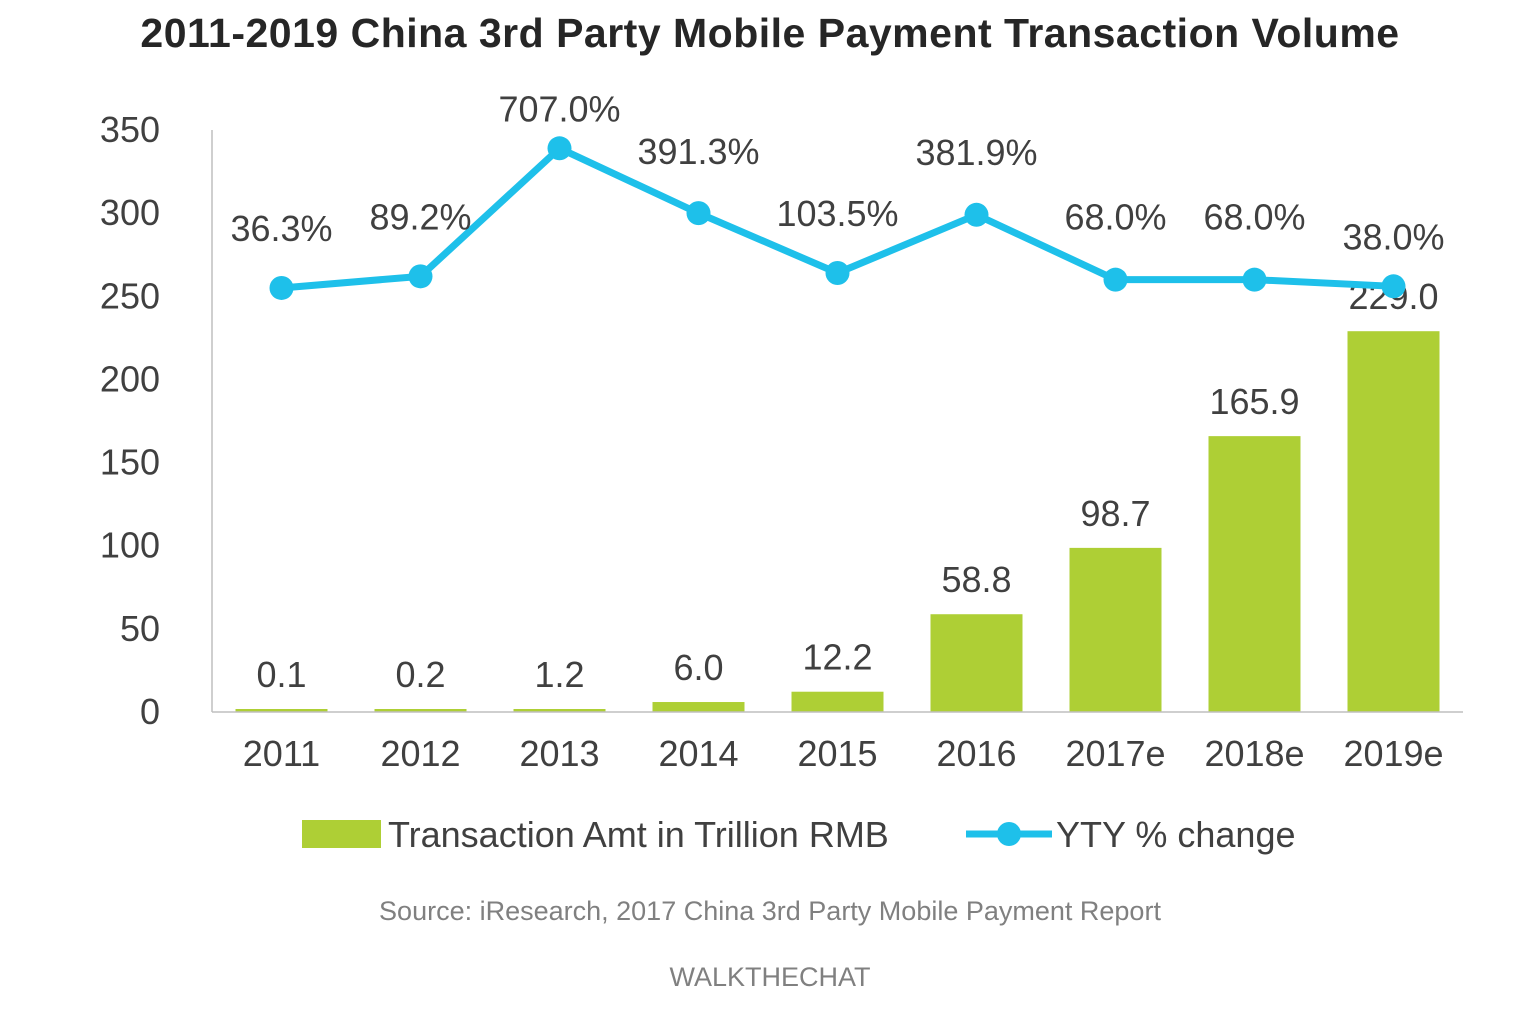  I want to click on x-tick-label: 2011, so click(281, 753).